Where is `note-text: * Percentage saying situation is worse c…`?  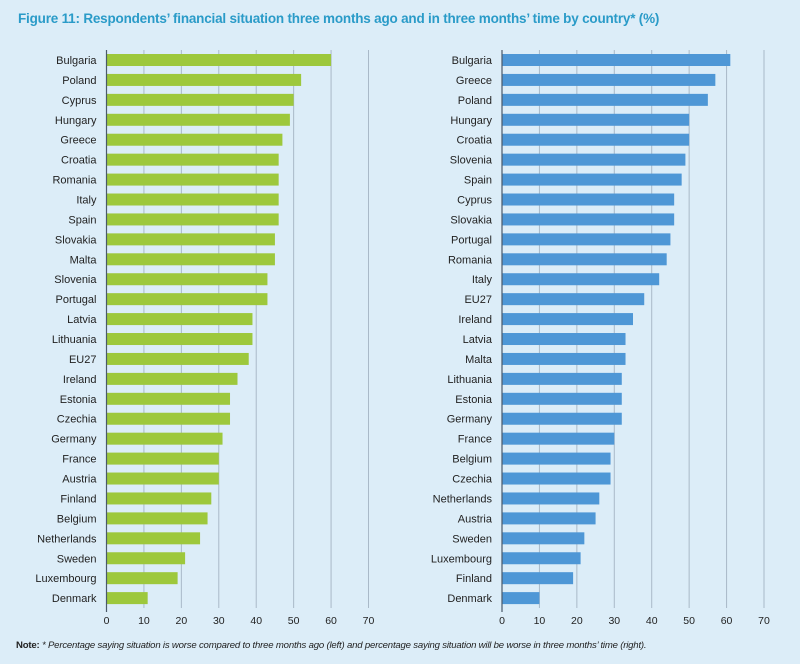 note-text: * Percentage saying situation is worse c… is located at coordinates (344, 645).